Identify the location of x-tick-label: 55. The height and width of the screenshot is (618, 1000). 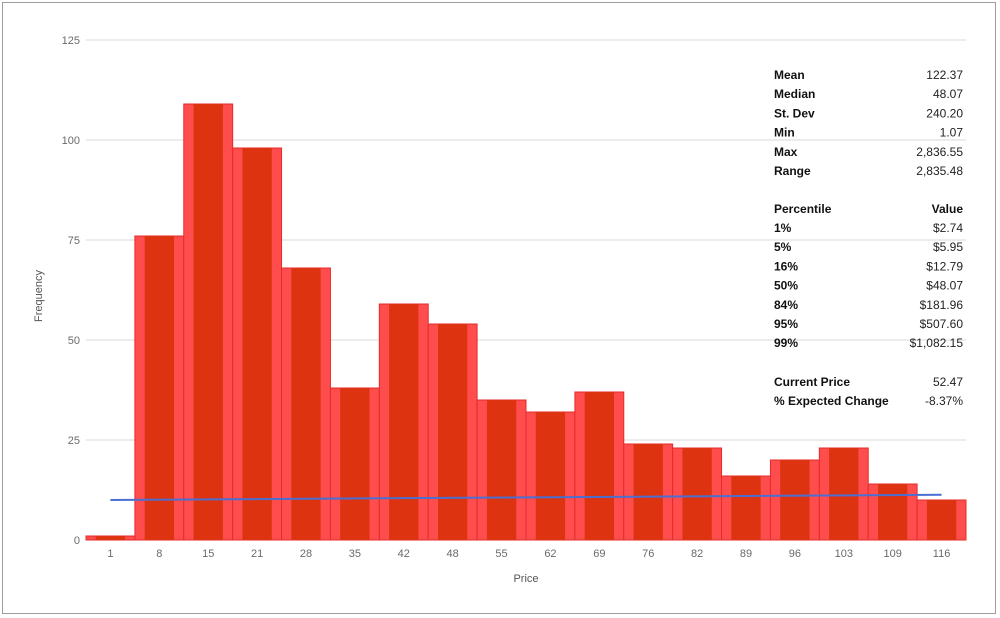
(501, 554).